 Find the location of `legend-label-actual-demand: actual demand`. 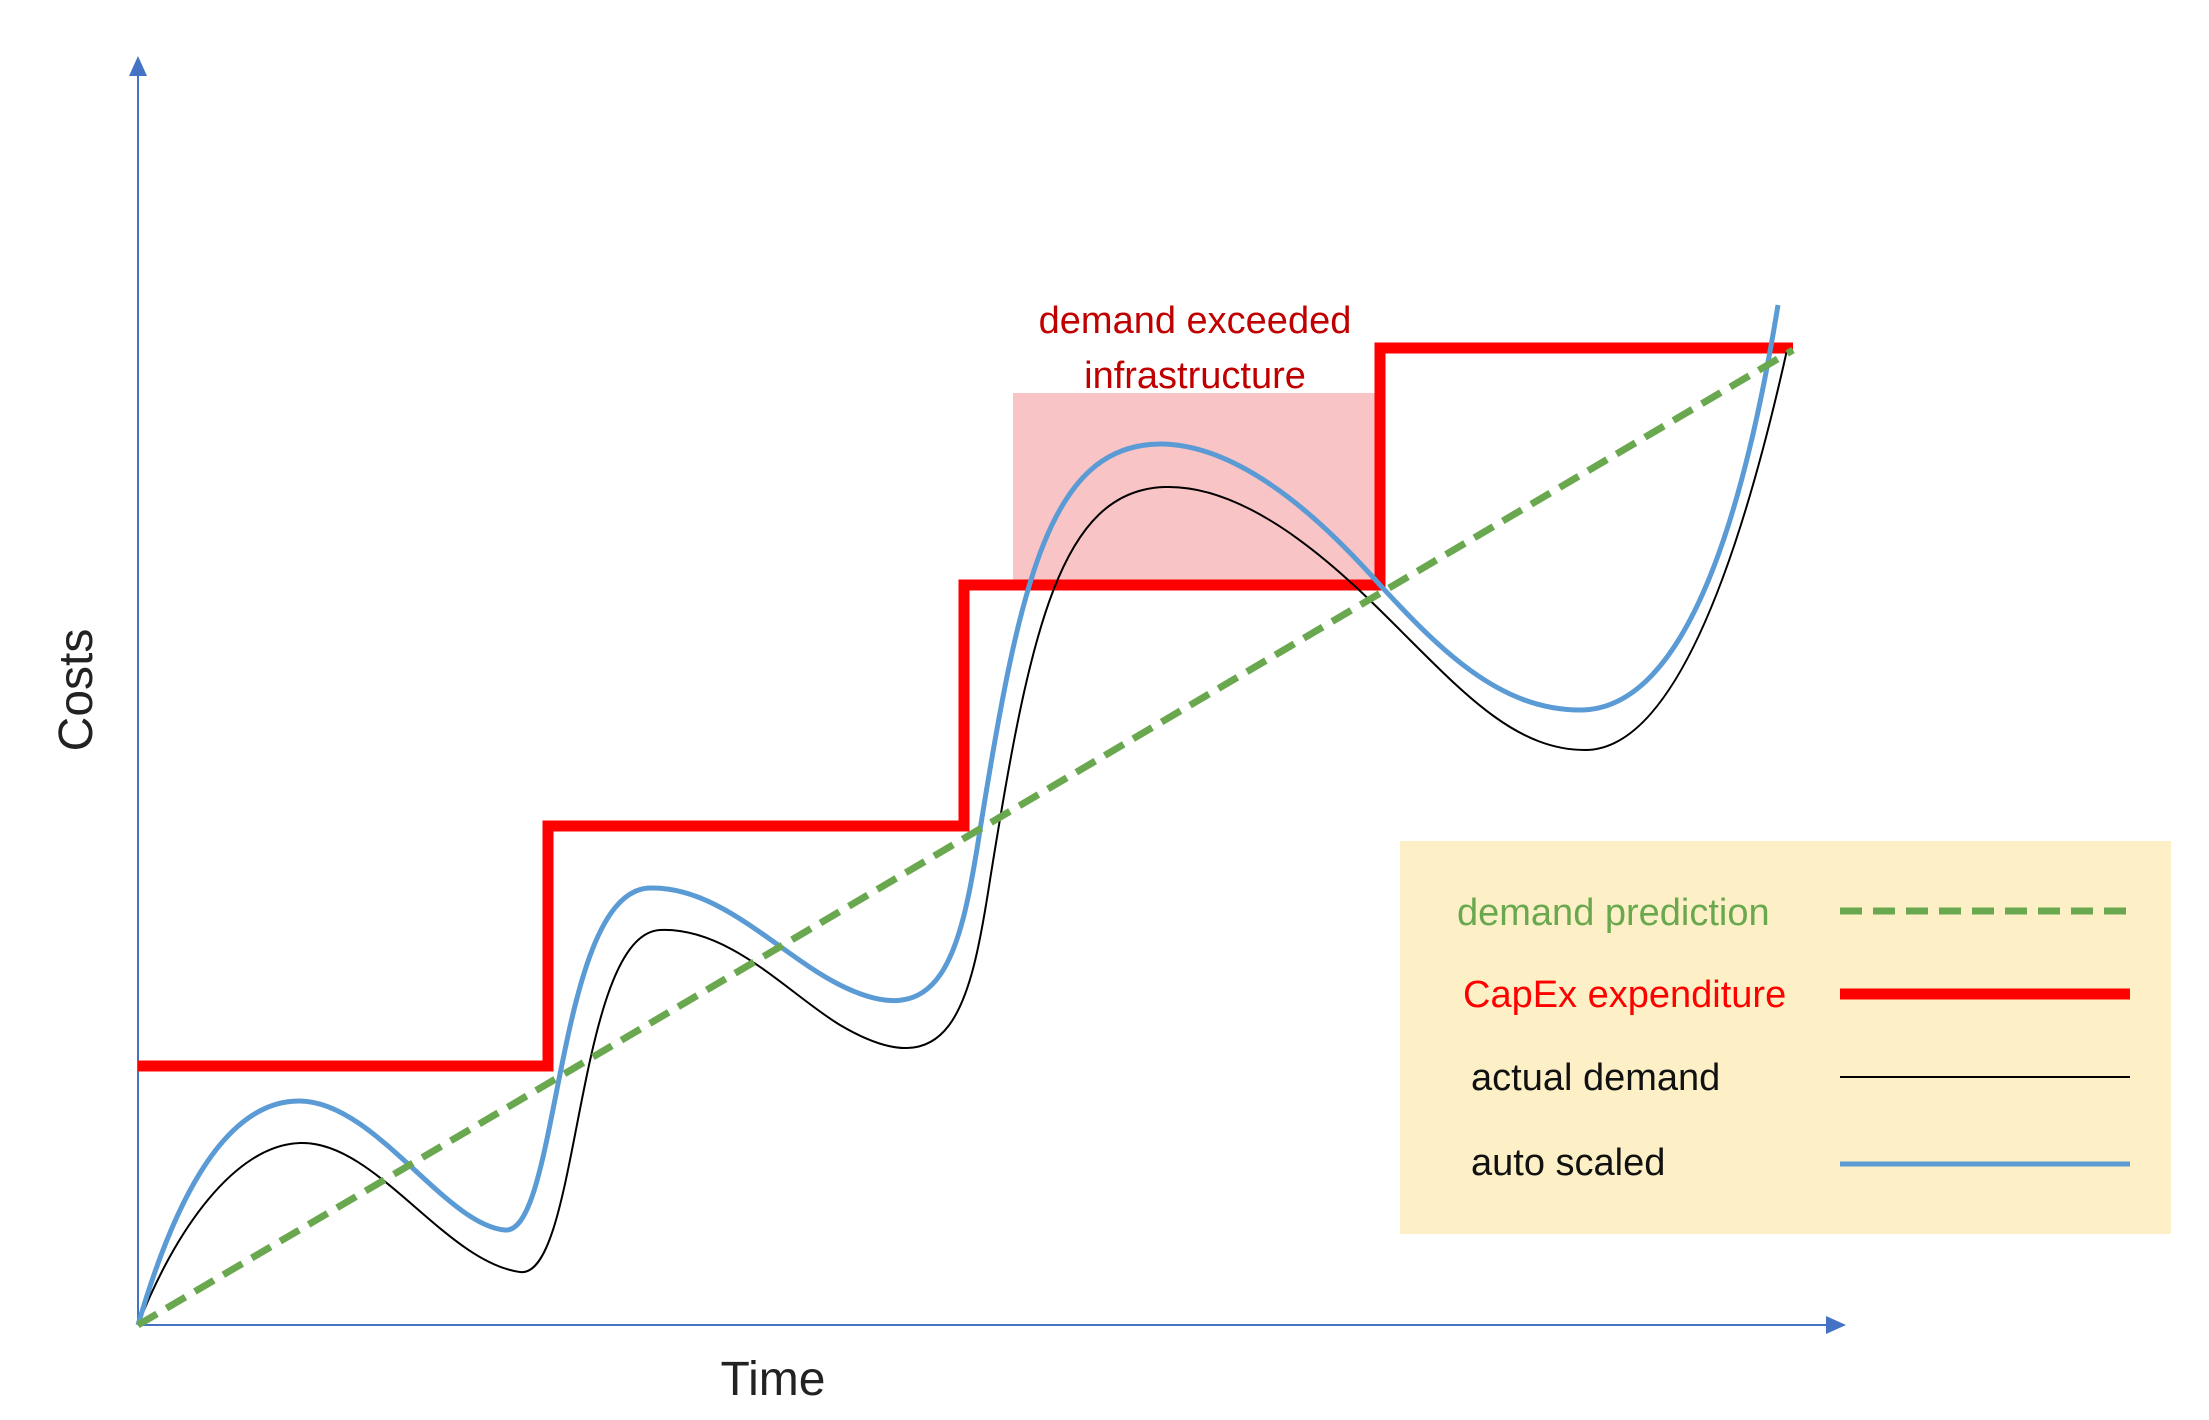

legend-label-actual-demand: actual demand is located at coordinates (1595, 1078).